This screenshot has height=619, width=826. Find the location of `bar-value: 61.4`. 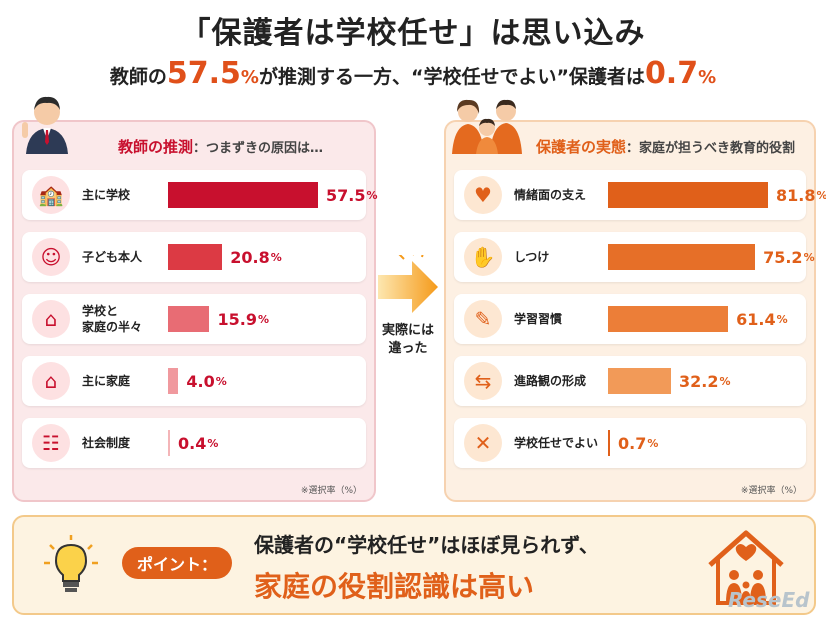

bar-value: 61.4 is located at coordinates (756, 319).